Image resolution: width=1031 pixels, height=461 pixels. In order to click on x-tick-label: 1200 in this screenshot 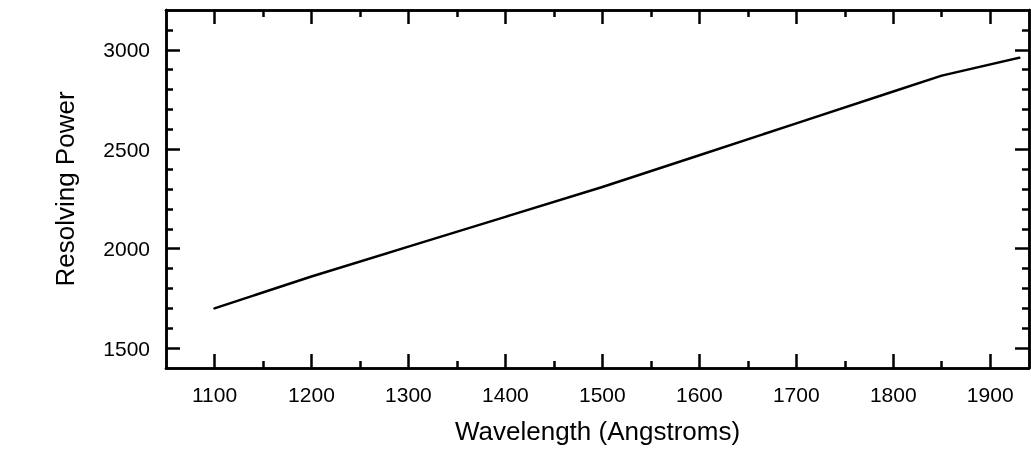, I will do `click(311, 394)`.